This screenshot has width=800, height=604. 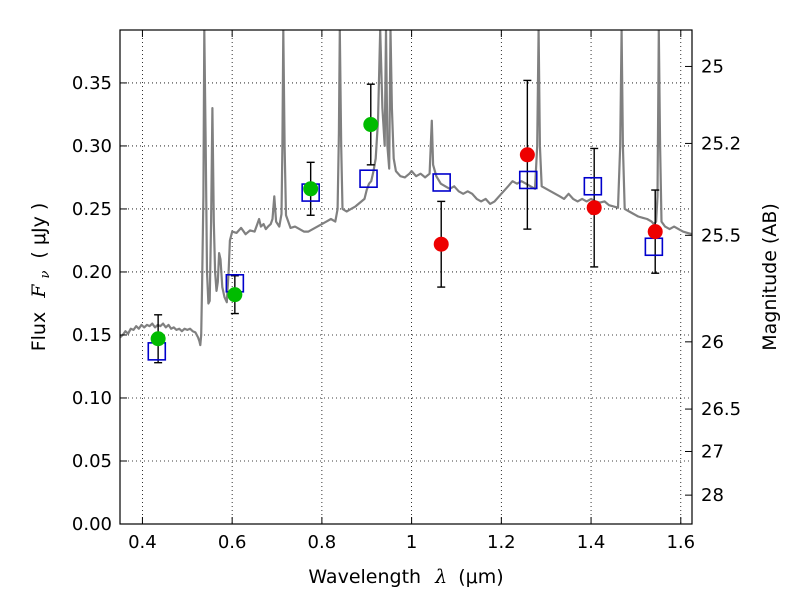 I want to click on x-axis-label-symbol: λ, so click(x=440, y=577).